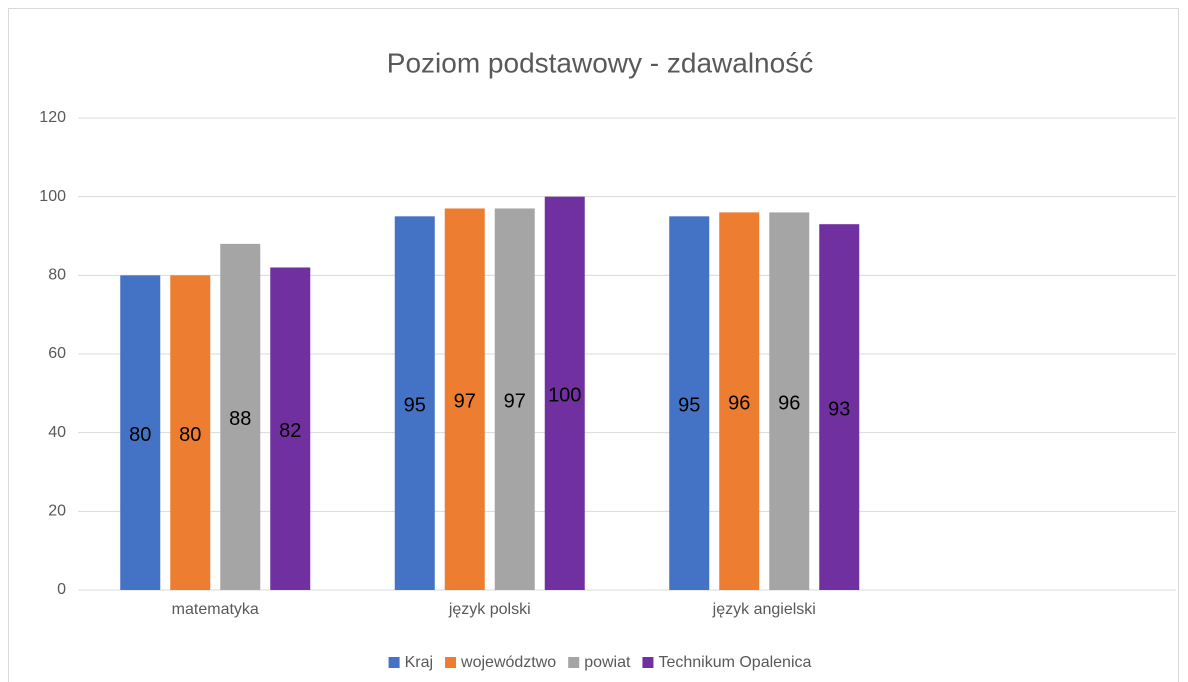 The height and width of the screenshot is (682, 1188). Describe the element at coordinates (57, 511) in the screenshot. I see `y-tick-label: 20` at that location.